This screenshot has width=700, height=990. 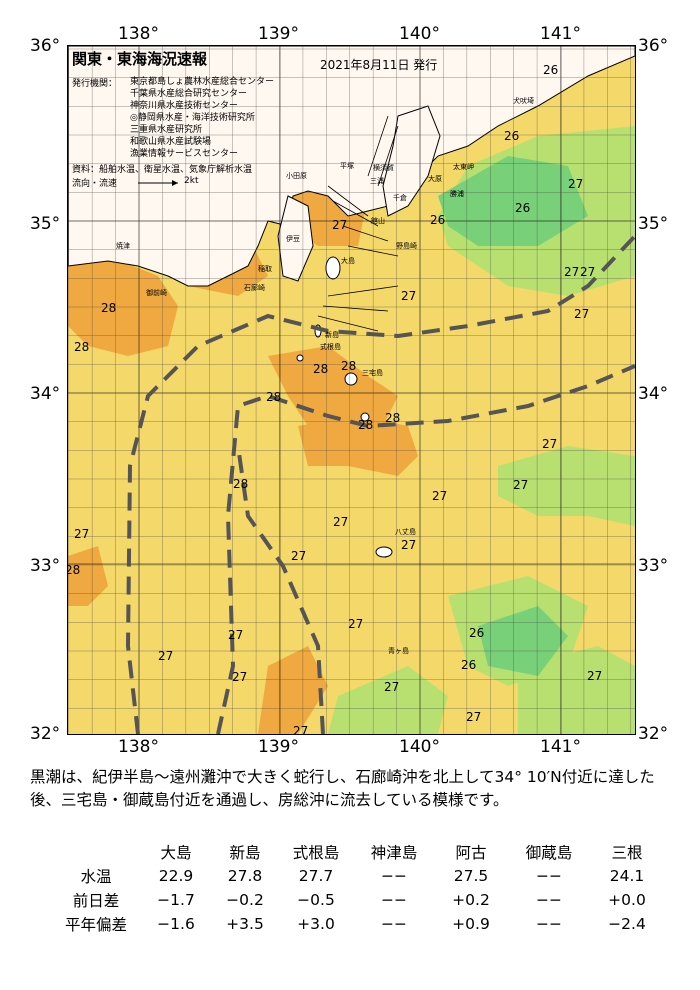 I want to click on table-cell: +0.9, so click(x=471, y=924).